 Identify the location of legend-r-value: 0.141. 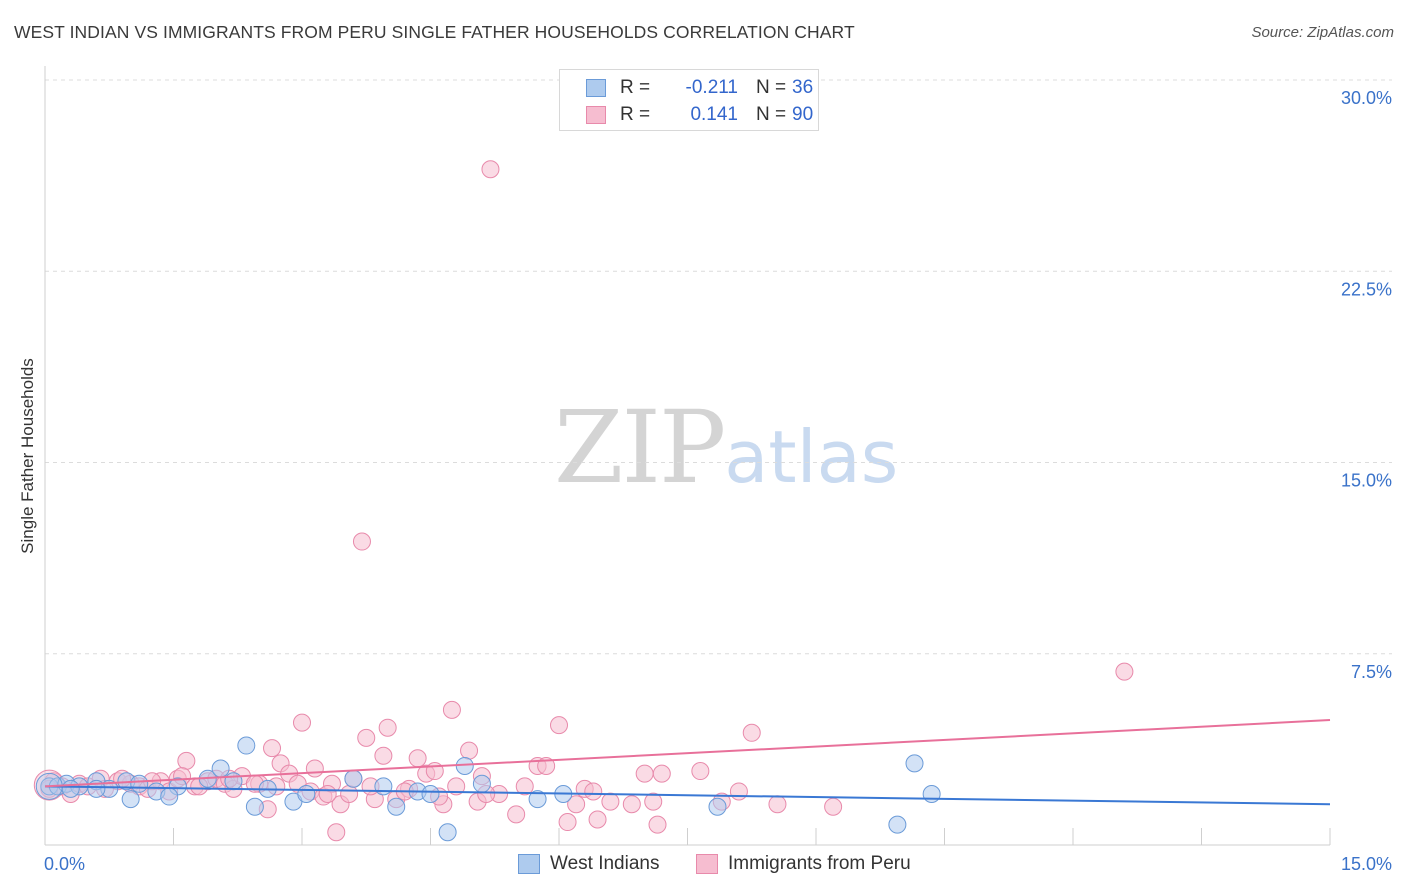
(714, 114).